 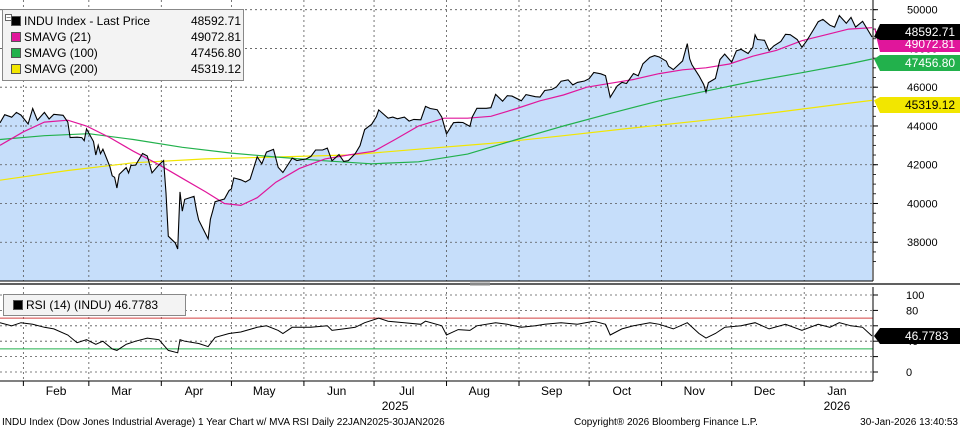 I want to click on x-year-label: 2025, so click(x=395, y=406).